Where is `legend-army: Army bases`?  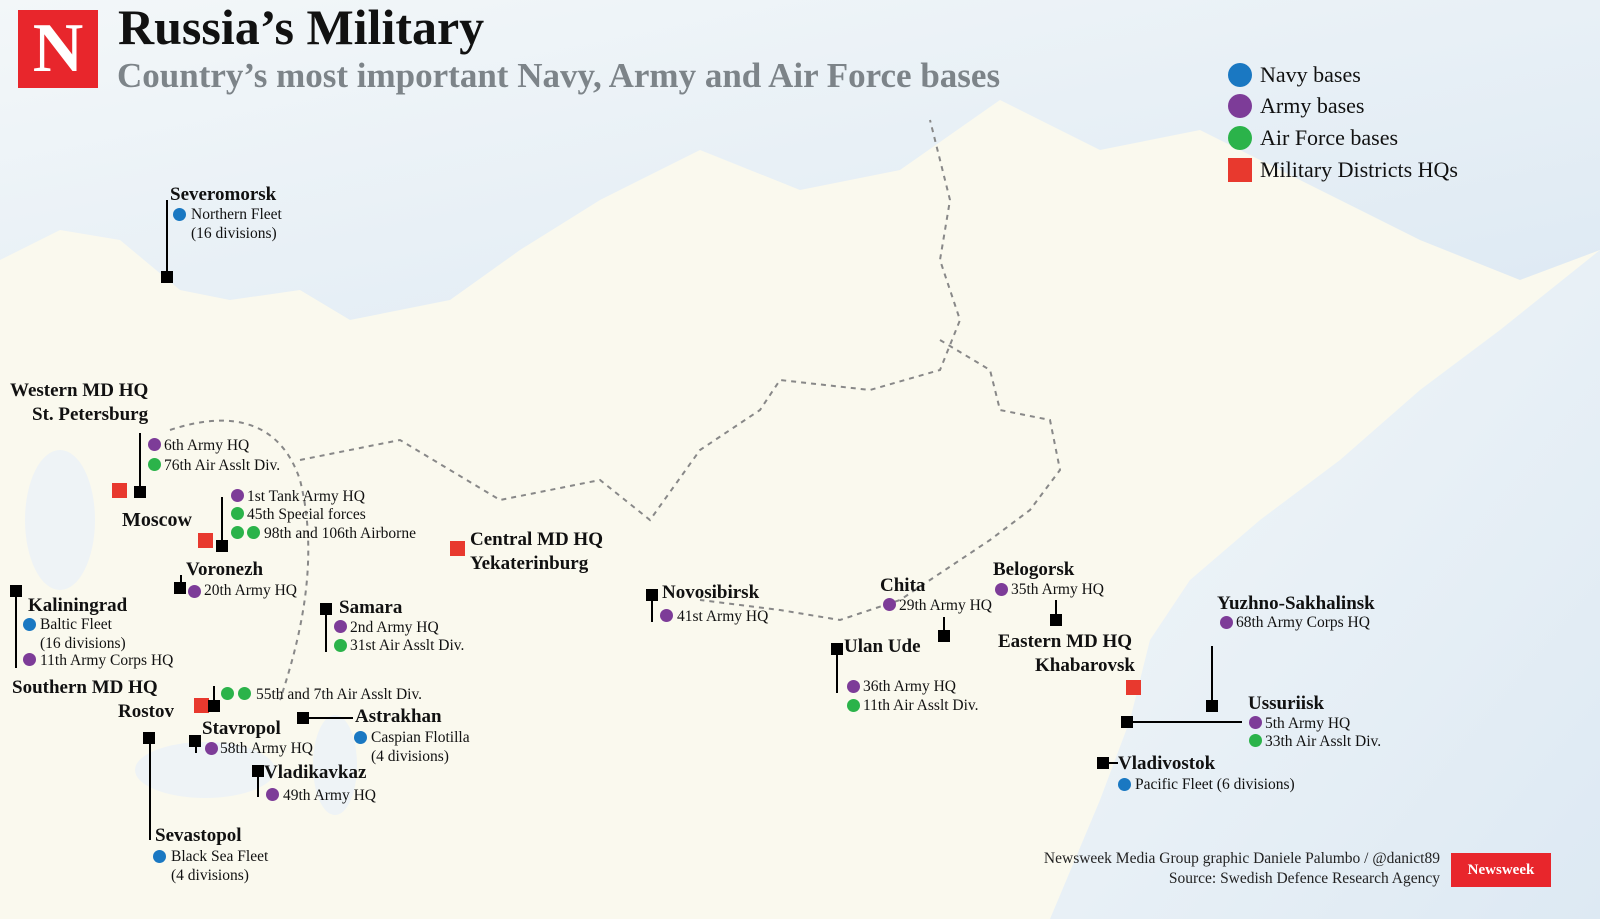 legend-army: Army bases is located at coordinates (1296, 106).